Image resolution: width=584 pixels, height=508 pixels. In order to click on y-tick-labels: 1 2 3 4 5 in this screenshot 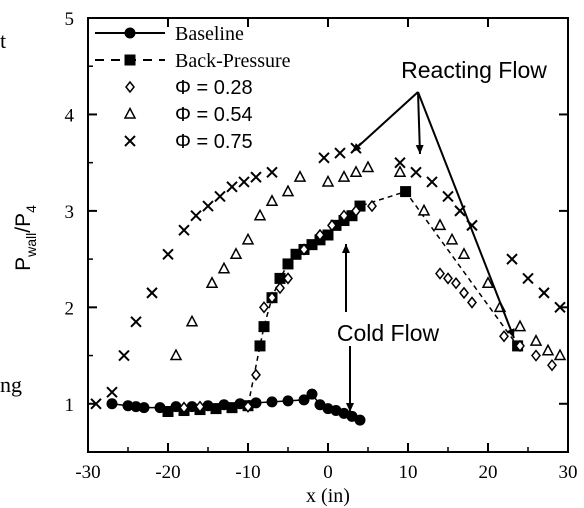, I will do `click(70, 212)`.